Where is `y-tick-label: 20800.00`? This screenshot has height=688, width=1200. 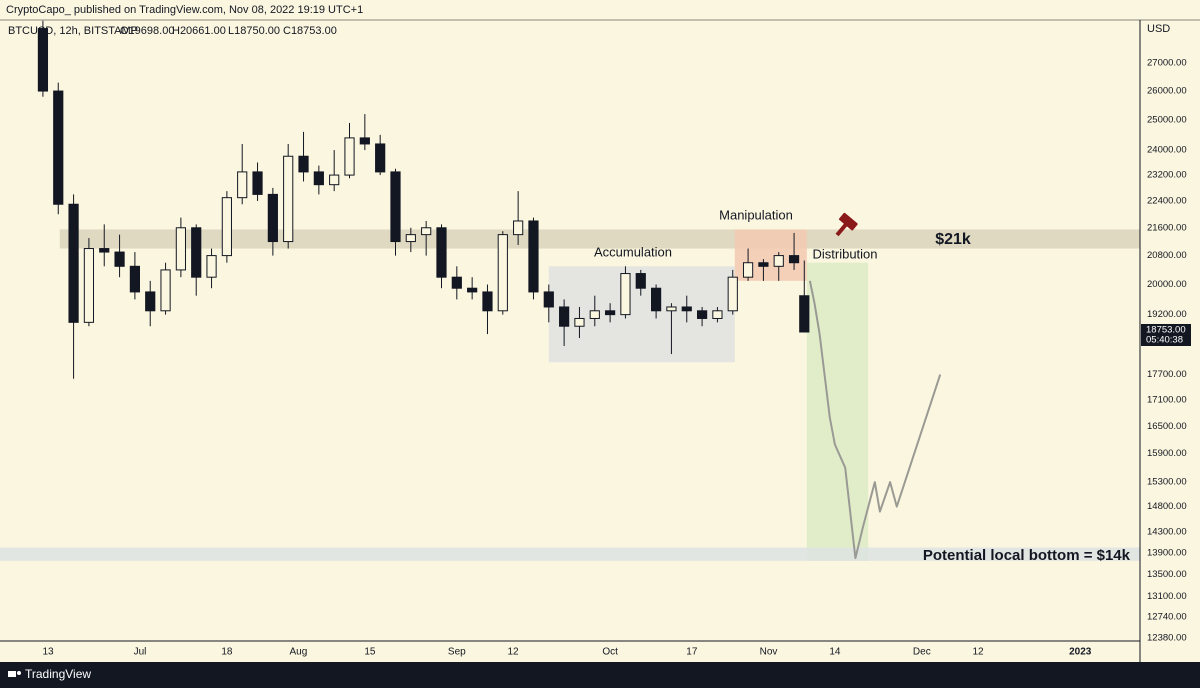
y-tick-label: 20800.00 is located at coordinates (1167, 255).